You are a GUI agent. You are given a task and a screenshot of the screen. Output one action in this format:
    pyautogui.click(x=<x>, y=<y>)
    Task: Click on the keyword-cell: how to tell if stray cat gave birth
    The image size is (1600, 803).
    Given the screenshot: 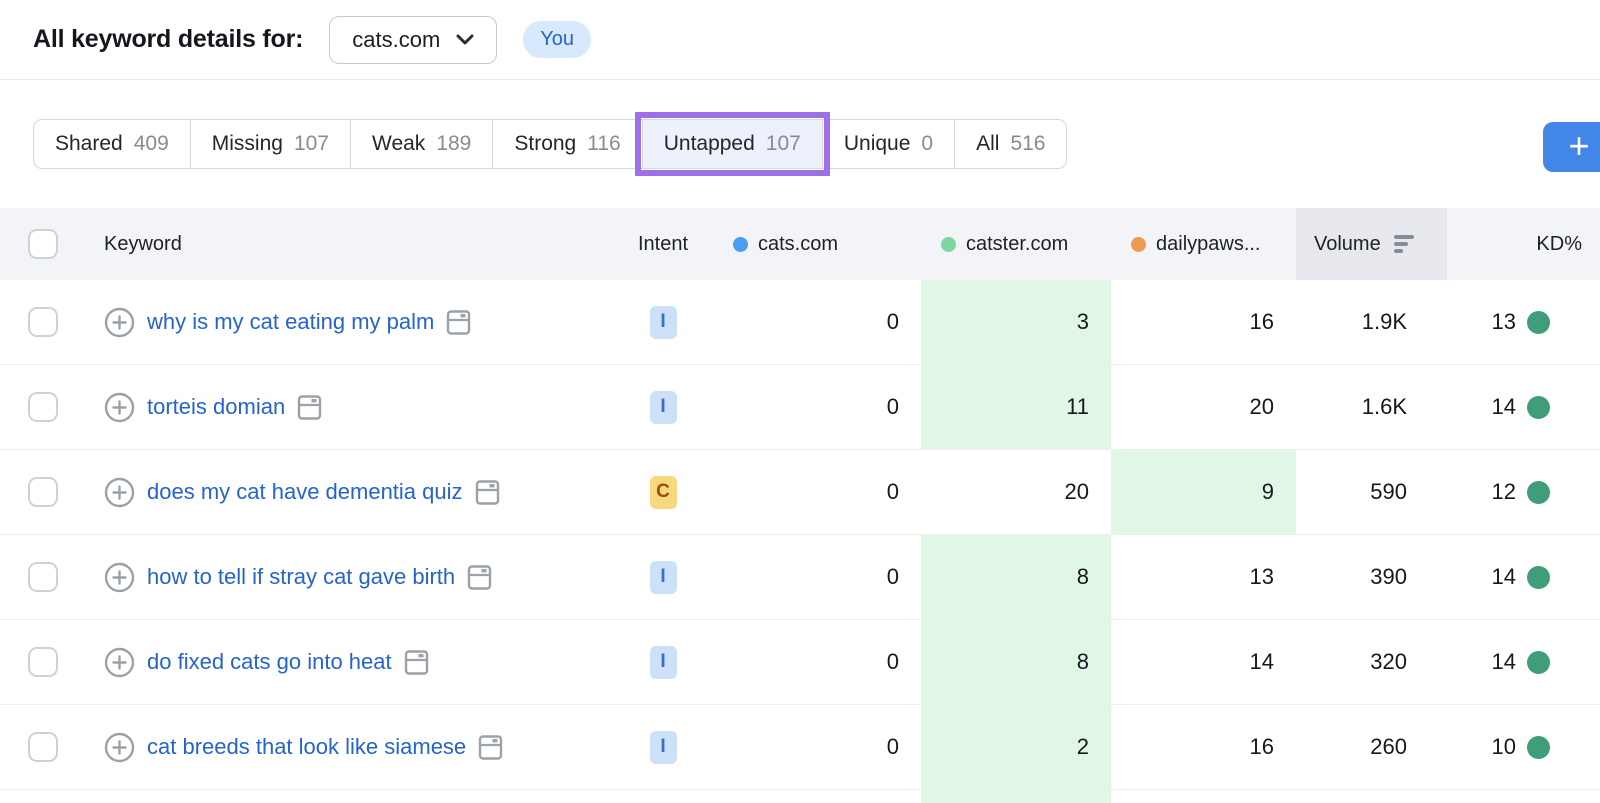 What is the action you would take?
    pyautogui.click(x=351, y=577)
    